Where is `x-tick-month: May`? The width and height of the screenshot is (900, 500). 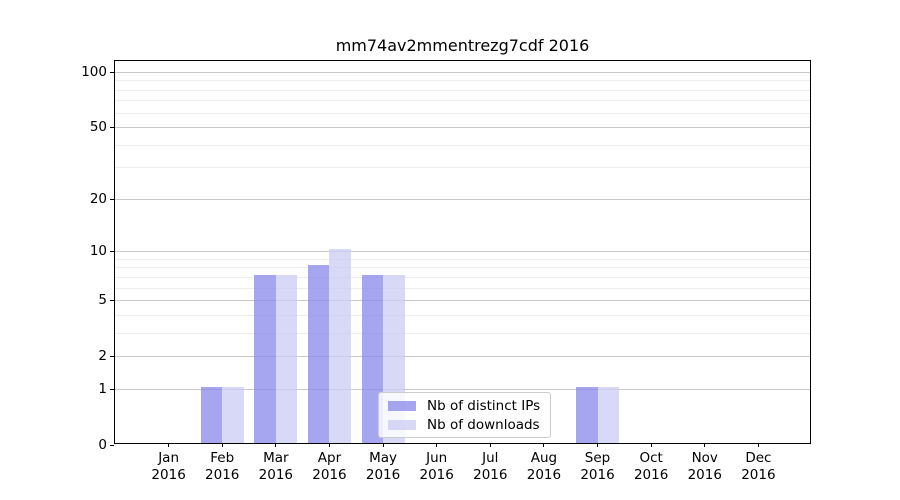 x-tick-month: May is located at coordinates (383, 458).